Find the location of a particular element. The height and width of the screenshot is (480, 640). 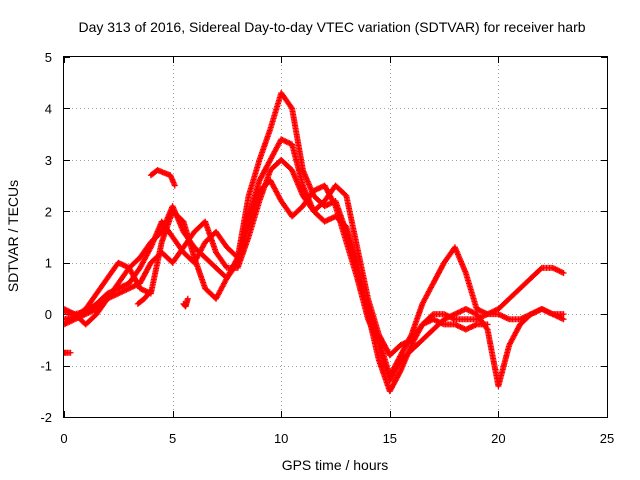

x-tick-label: 10 is located at coordinates (281, 438).